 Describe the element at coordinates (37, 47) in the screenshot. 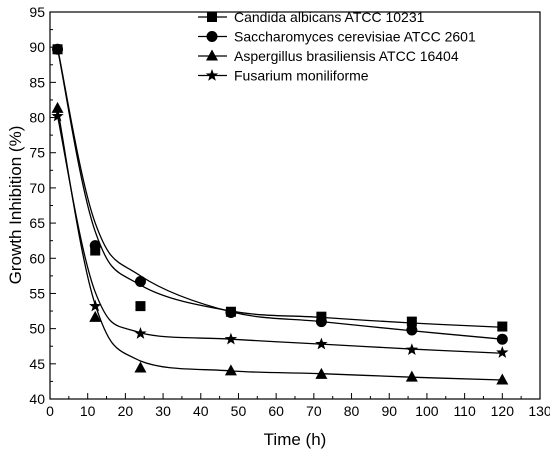

I see `y-tick-label: 90` at that location.